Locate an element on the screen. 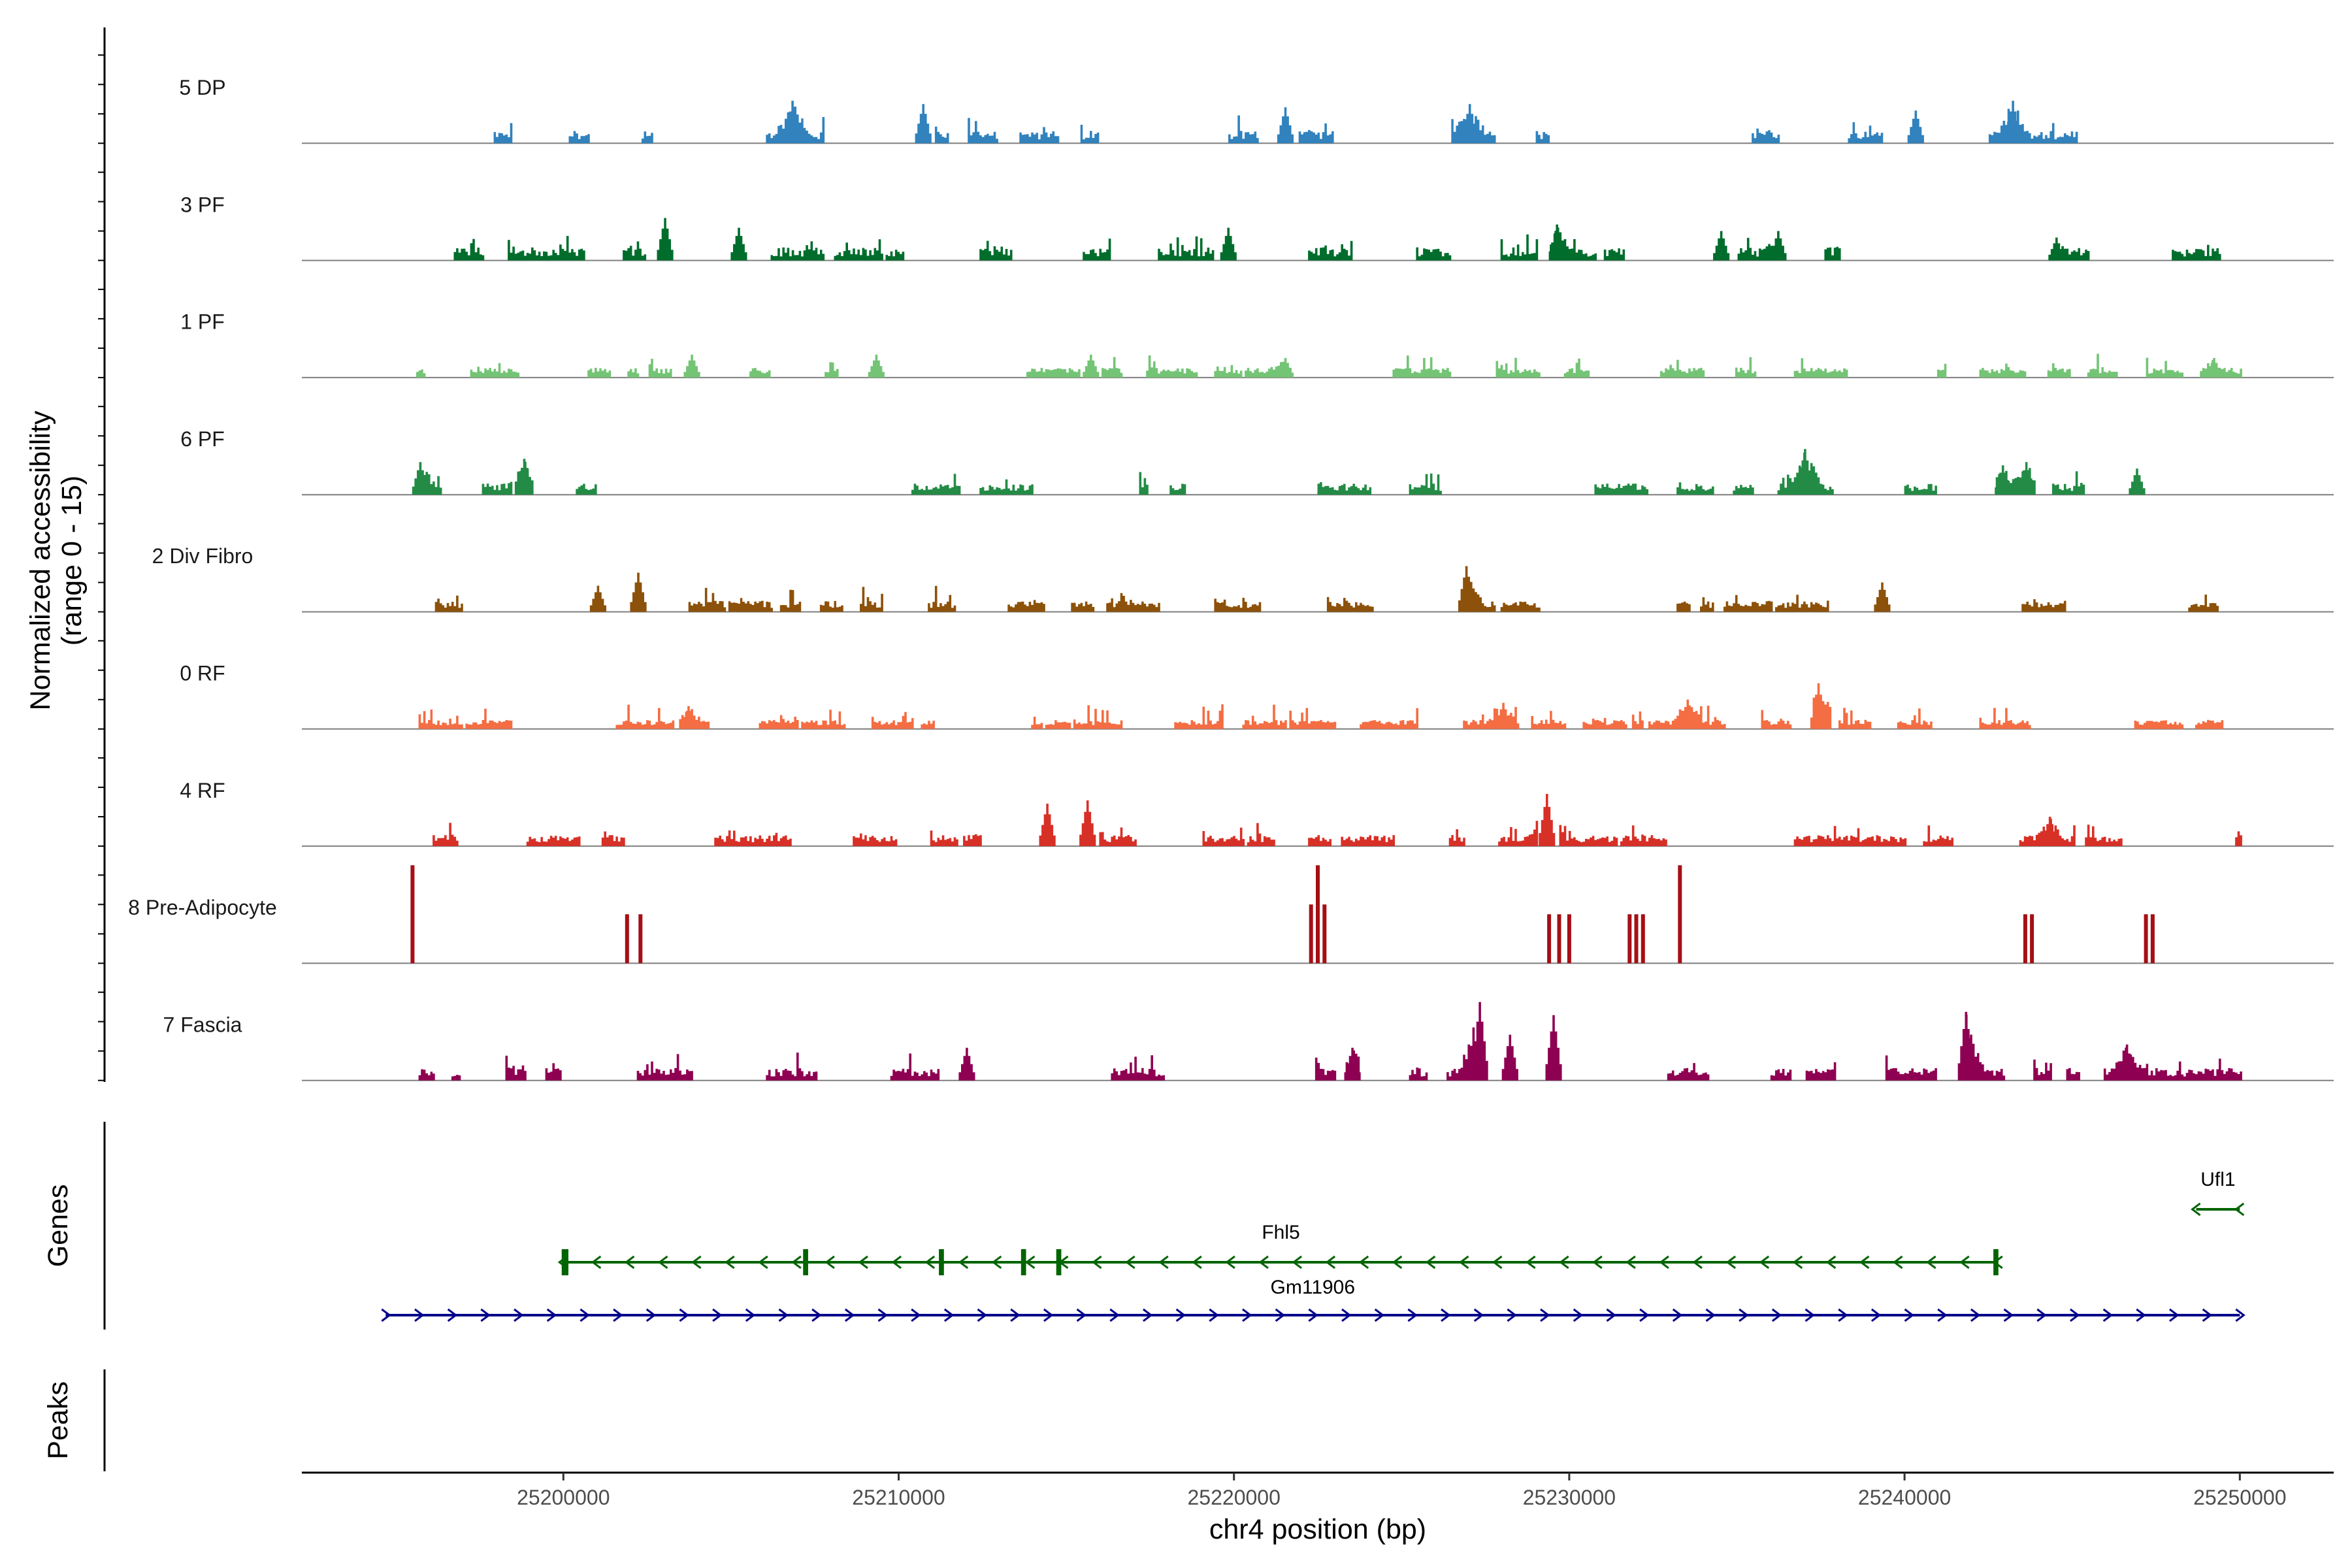  track-label: 3 PF is located at coordinates (202, 204).